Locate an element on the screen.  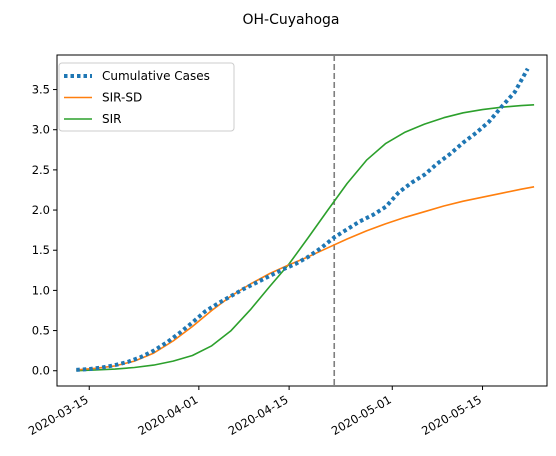
x-tick-label: 2020-04-15 is located at coordinates (258, 415).